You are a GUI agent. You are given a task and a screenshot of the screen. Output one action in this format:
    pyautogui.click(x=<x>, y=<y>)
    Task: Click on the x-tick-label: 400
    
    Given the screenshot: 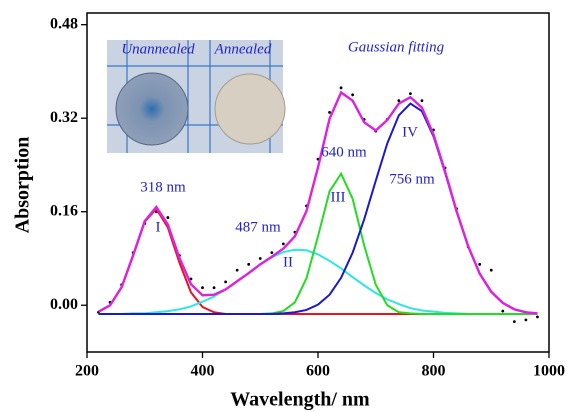 What is the action you would take?
    pyautogui.click(x=203, y=371)
    